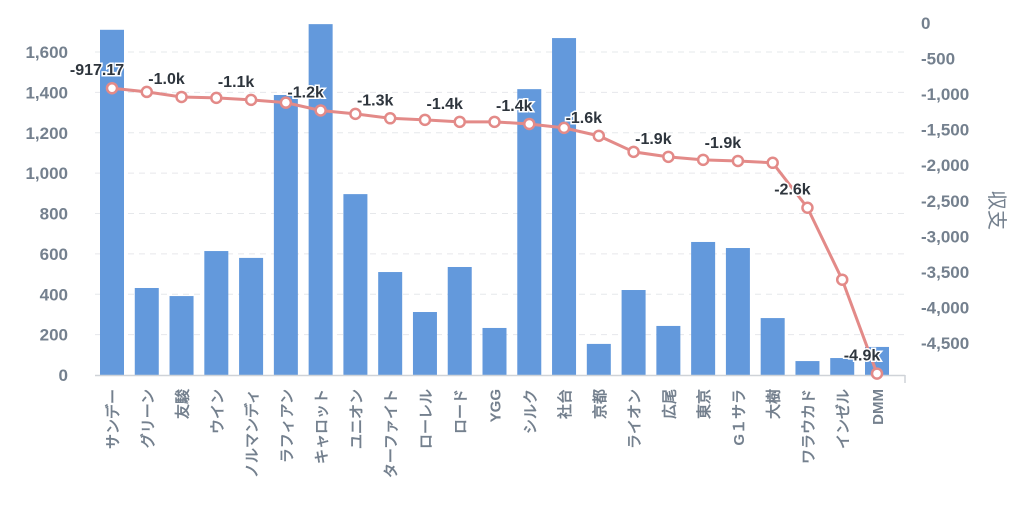 This screenshot has height=506, width=1024. I want to click on left-tick-label: 0, so click(63, 375).